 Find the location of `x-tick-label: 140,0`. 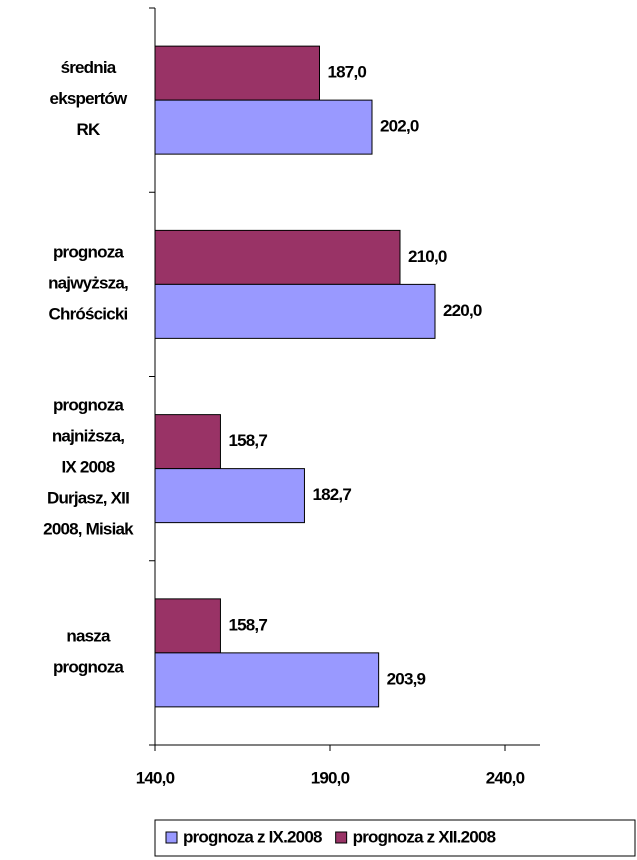

x-tick-label: 140,0 is located at coordinates (155, 777).